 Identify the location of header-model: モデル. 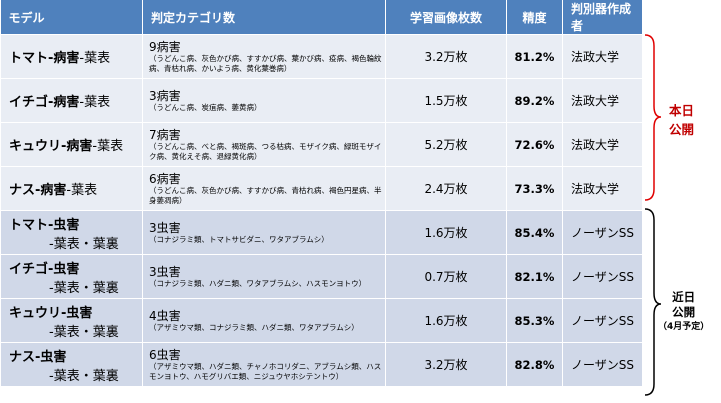
(71, 17).